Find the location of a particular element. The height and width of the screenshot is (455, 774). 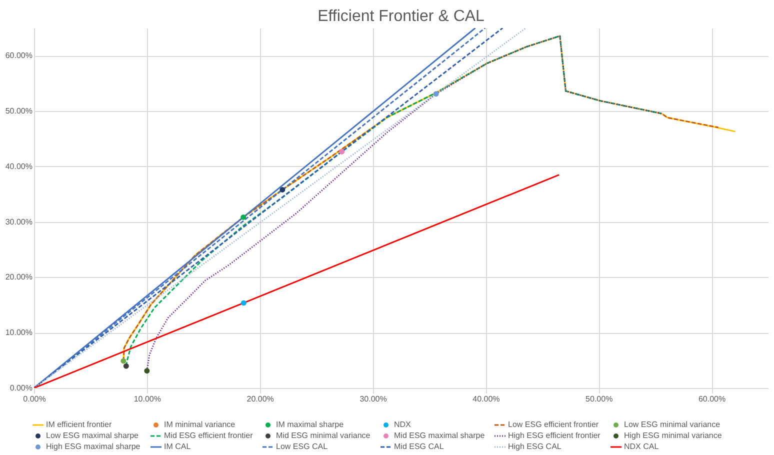

legend-label: IM efficient frontier is located at coordinates (79, 424).